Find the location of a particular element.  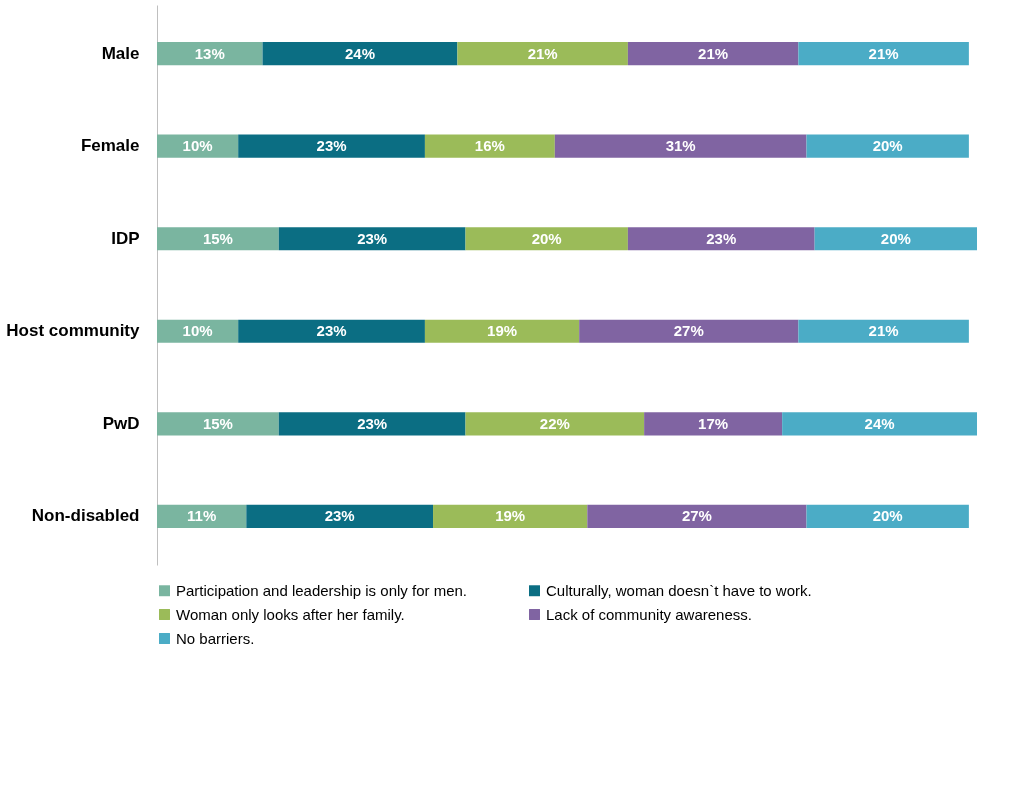

legend-label: Lack of community awareness. is located at coordinates (649, 614).